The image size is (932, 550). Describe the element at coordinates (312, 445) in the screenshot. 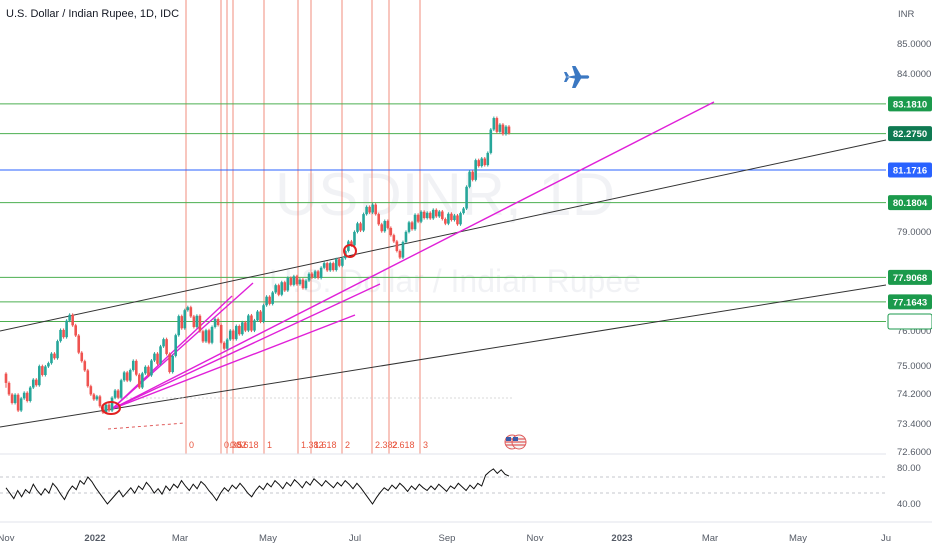

I see `fib-label: 1.382` at that location.